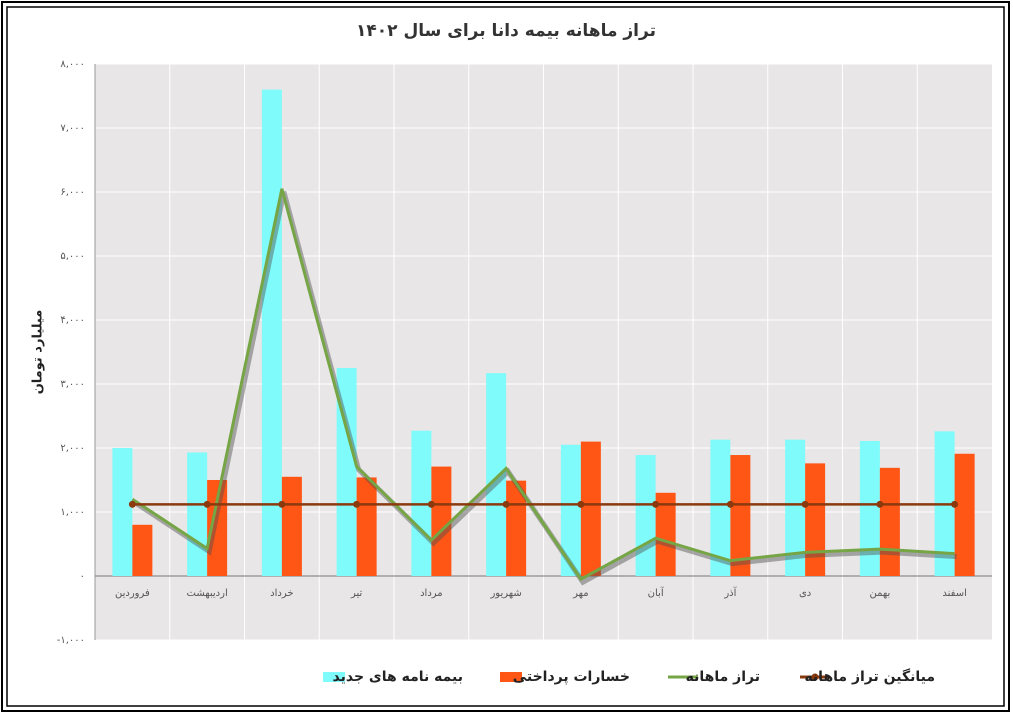  Describe the element at coordinates (505, 593) in the screenshot. I see `x-tick-label: شهریور` at that location.